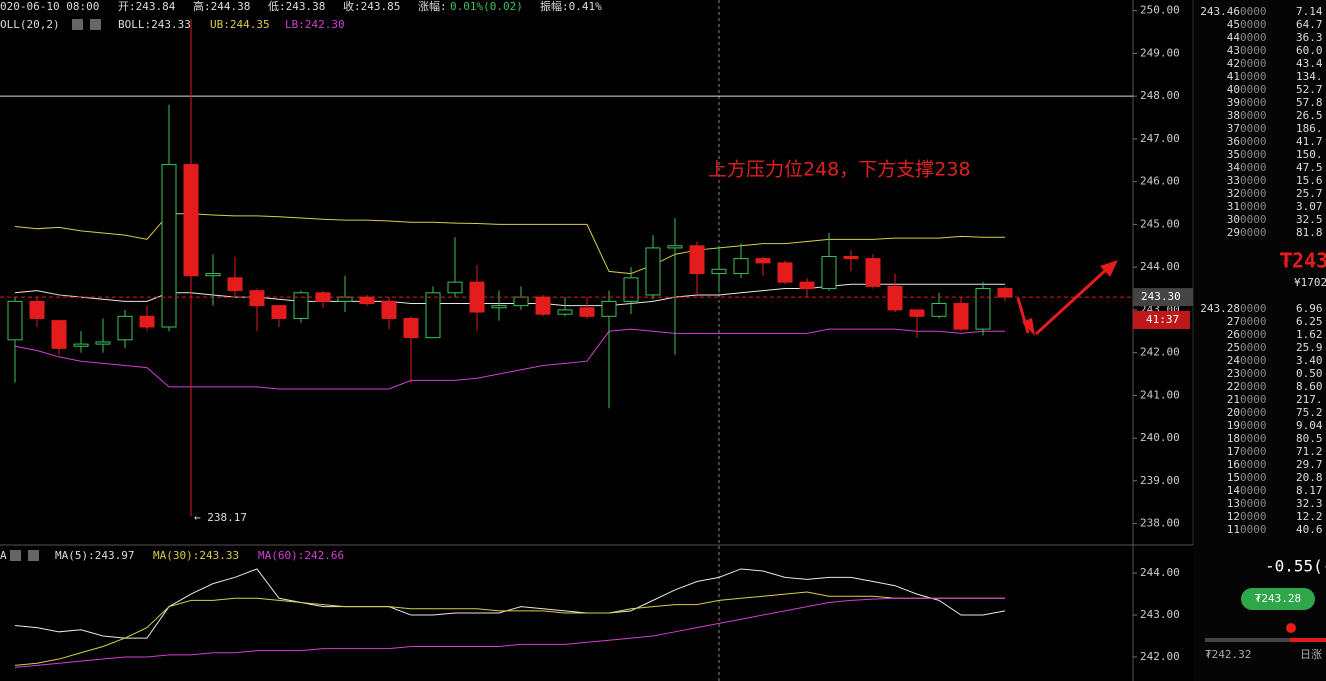 The image size is (1326, 681). Describe the element at coordinates (1234, 37) in the screenshot. I see `price: 44` at that location.